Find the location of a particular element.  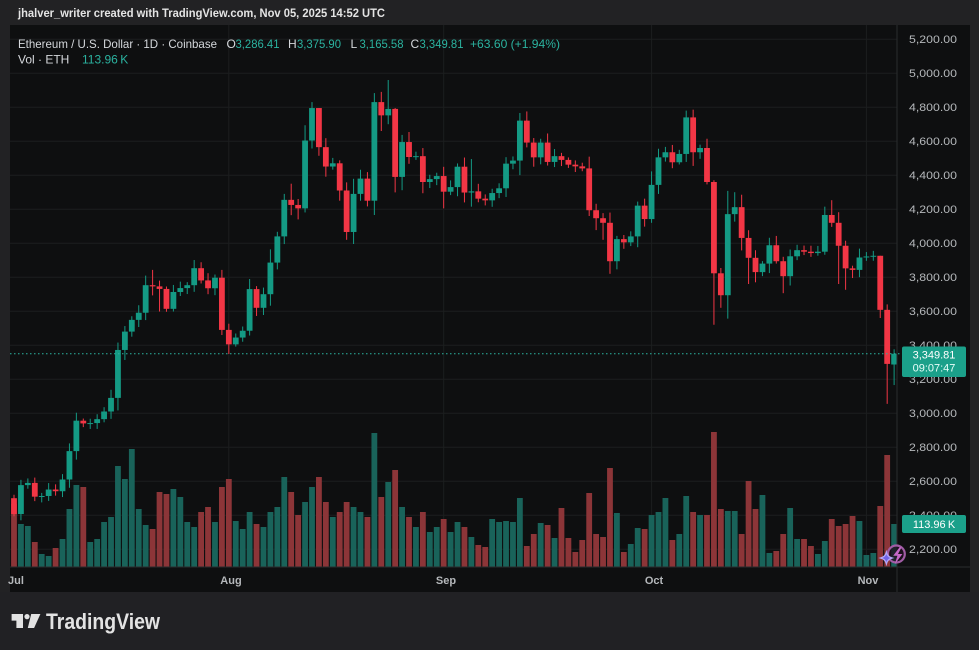

svg-text: 4,200.00 is located at coordinates (933, 210).